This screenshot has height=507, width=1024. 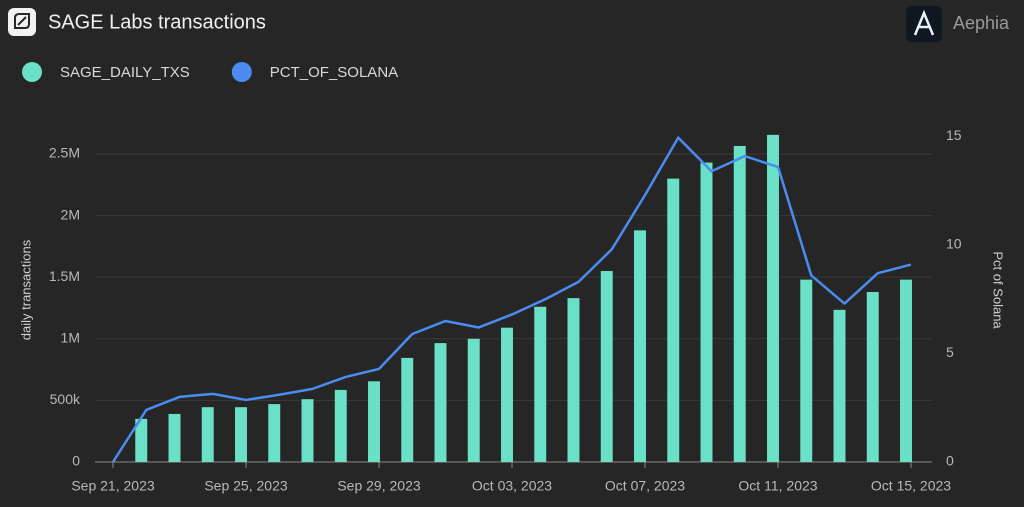 What do you see at coordinates (924, 22) in the screenshot?
I see `brand-glyph` at bounding box center [924, 22].